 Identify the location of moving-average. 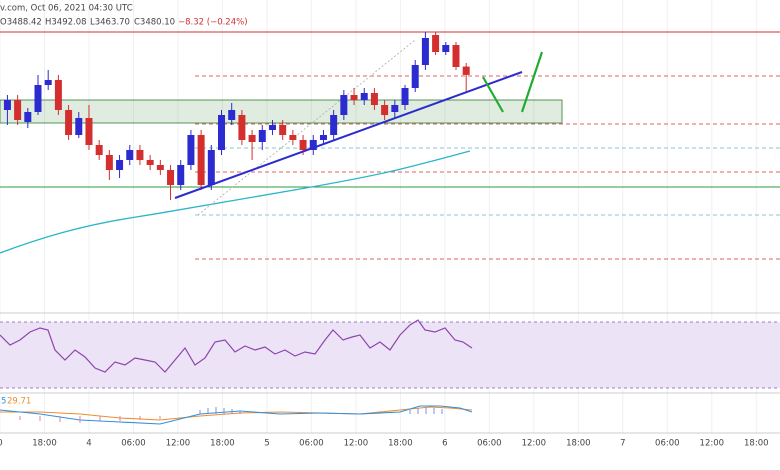
(235, 202).